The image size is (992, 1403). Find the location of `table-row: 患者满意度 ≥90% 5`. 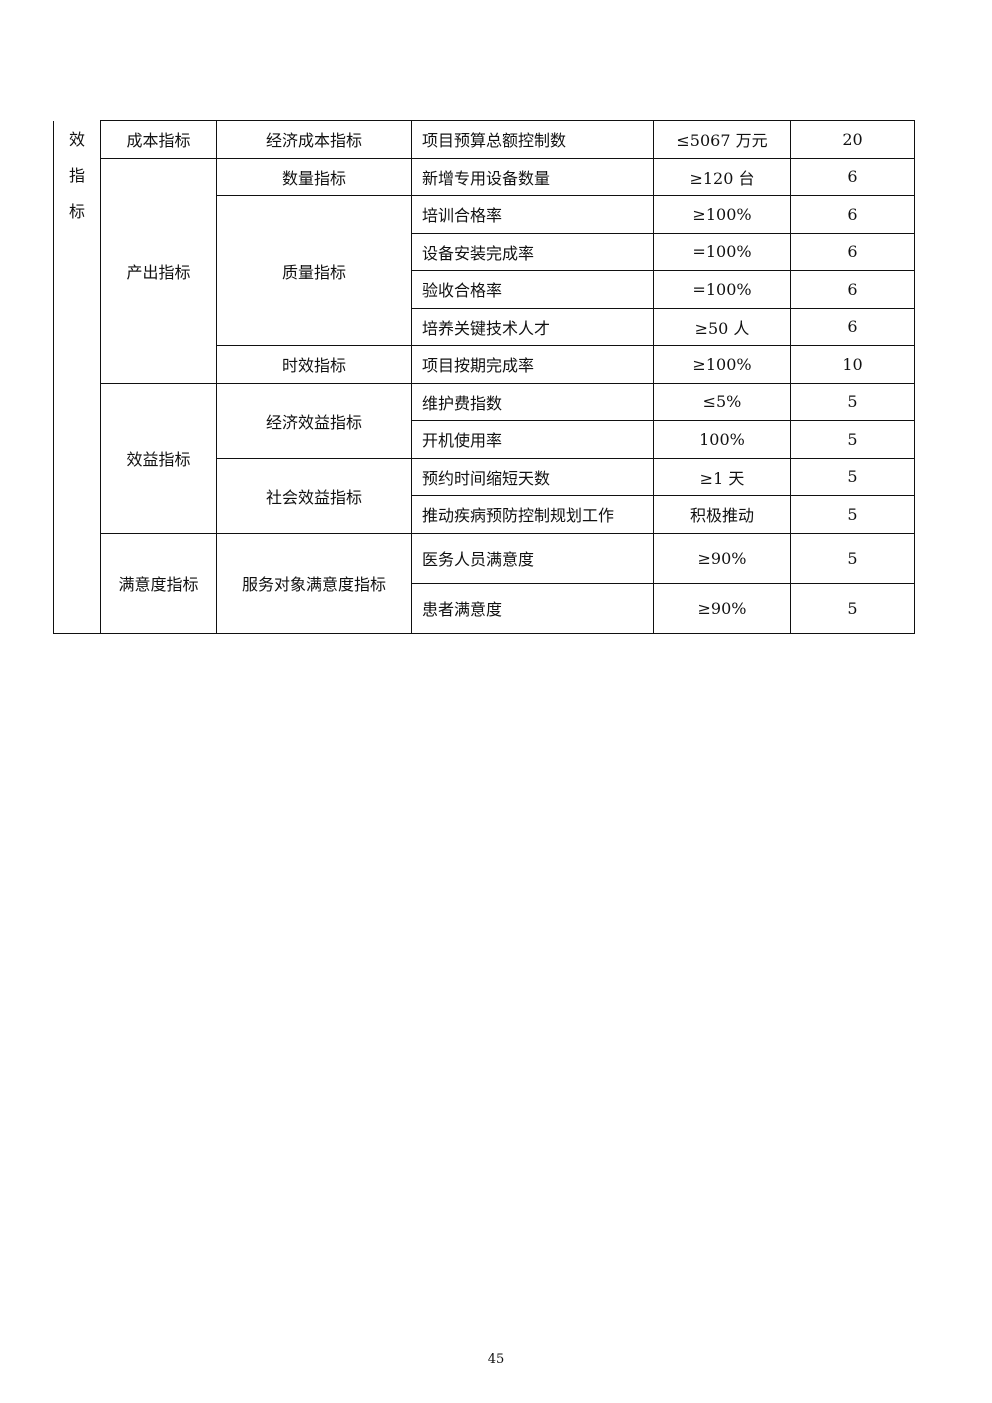

table-row: 患者满意度 ≥90% 5 is located at coordinates (484, 608).